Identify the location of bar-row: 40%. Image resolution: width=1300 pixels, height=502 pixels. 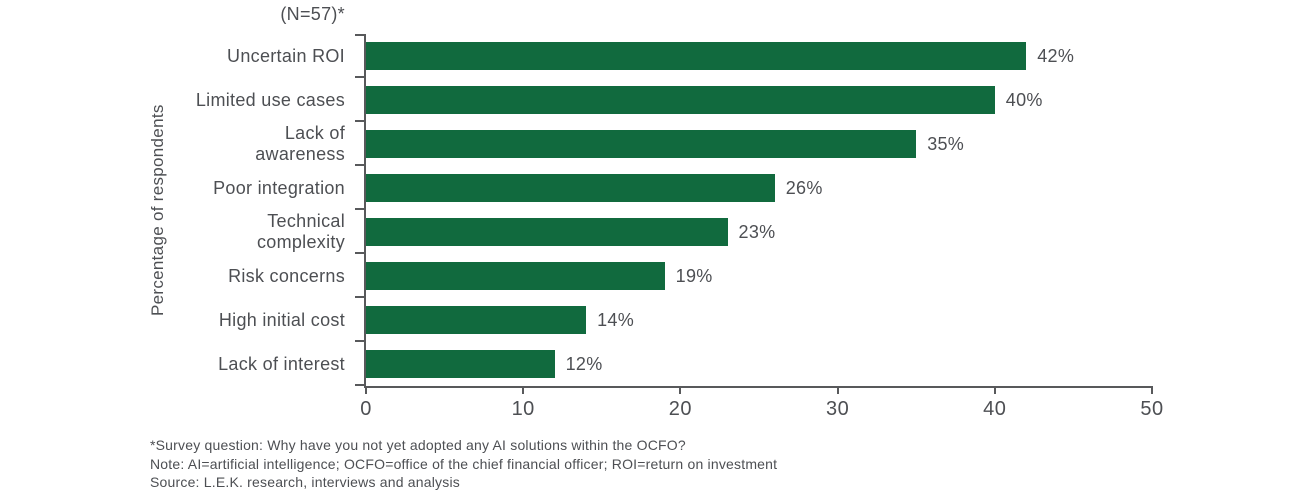
(759, 100).